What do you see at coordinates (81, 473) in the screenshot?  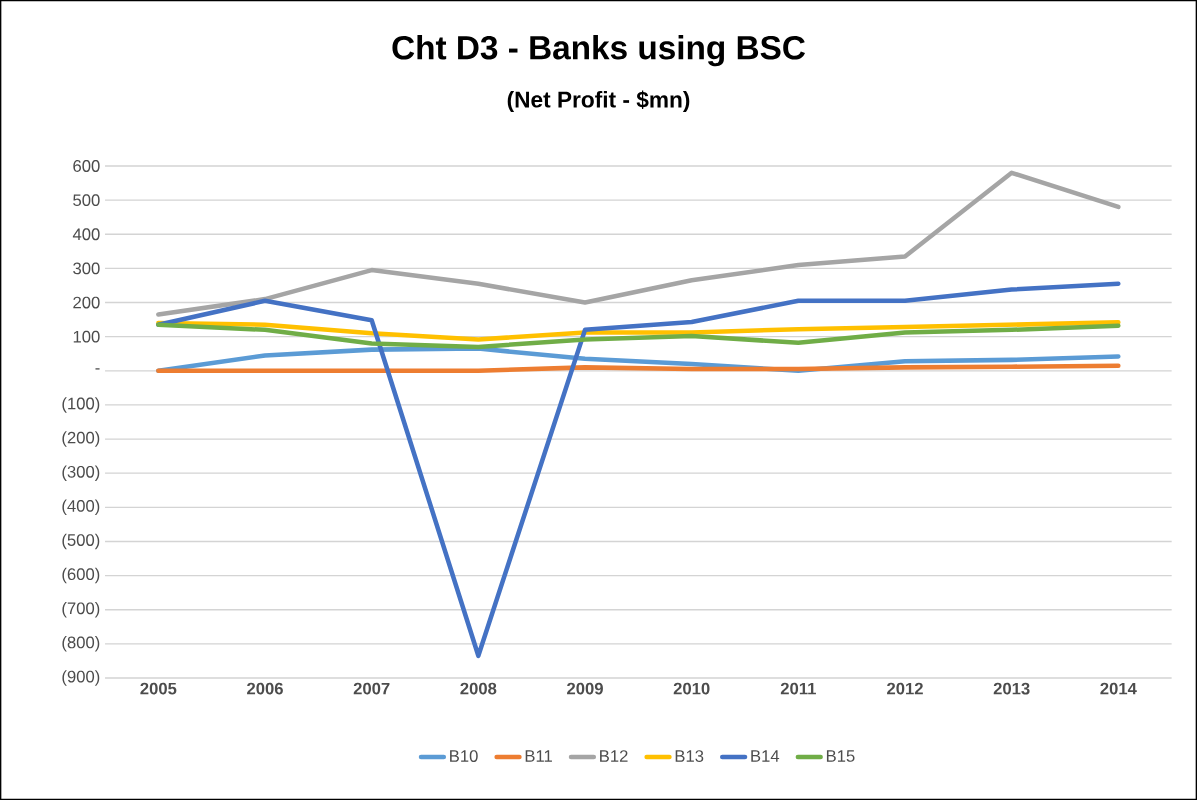 I see `y-tick-label: (300)` at bounding box center [81, 473].